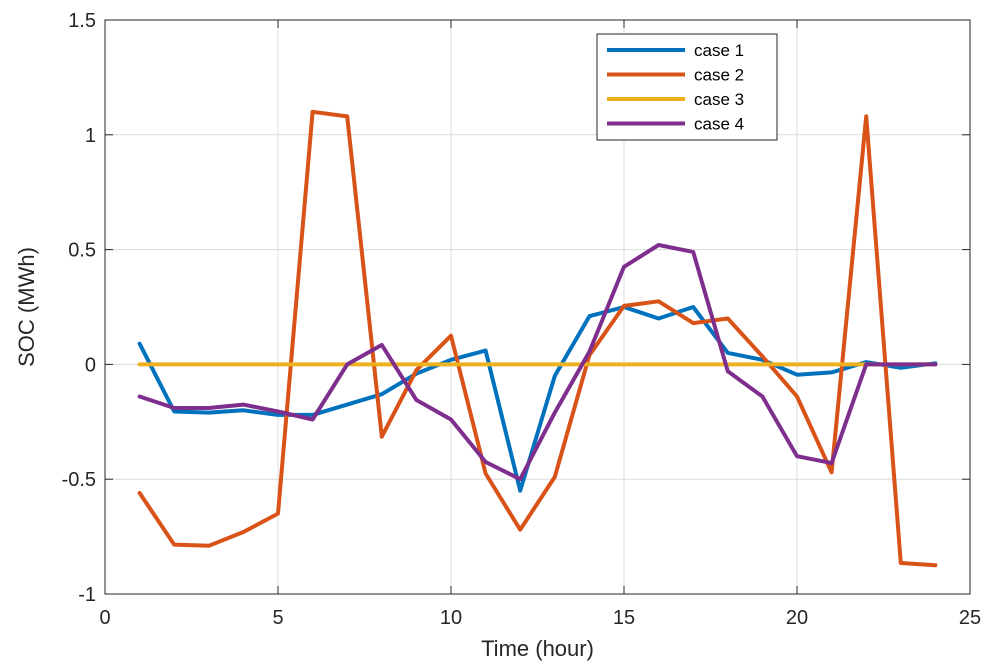 The height and width of the screenshot is (664, 986). What do you see at coordinates (277, 618) in the screenshot?
I see `x-tick-label: 5` at bounding box center [277, 618].